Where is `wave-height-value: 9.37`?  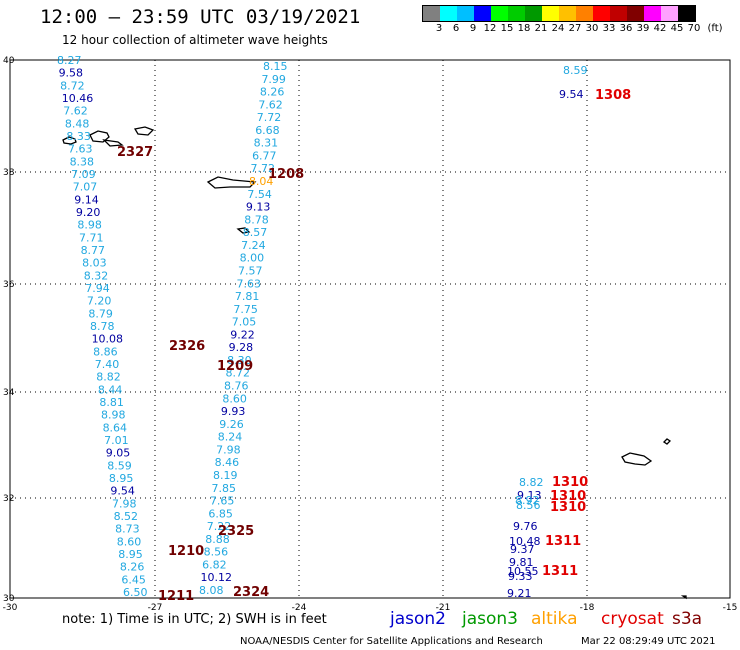 wave-height-value: 9.37 is located at coordinates (522, 549).